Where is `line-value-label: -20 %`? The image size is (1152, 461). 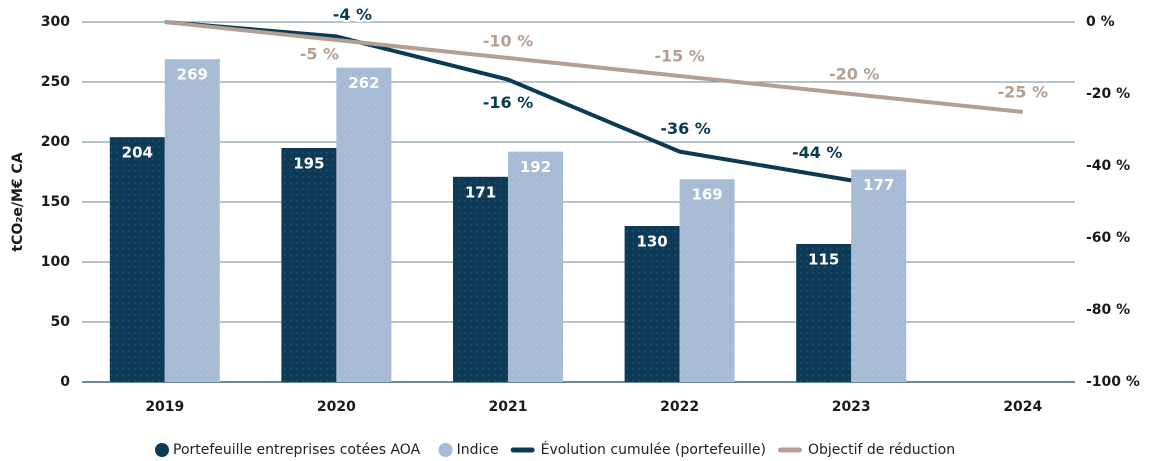 line-value-label: -20 % is located at coordinates (854, 74).